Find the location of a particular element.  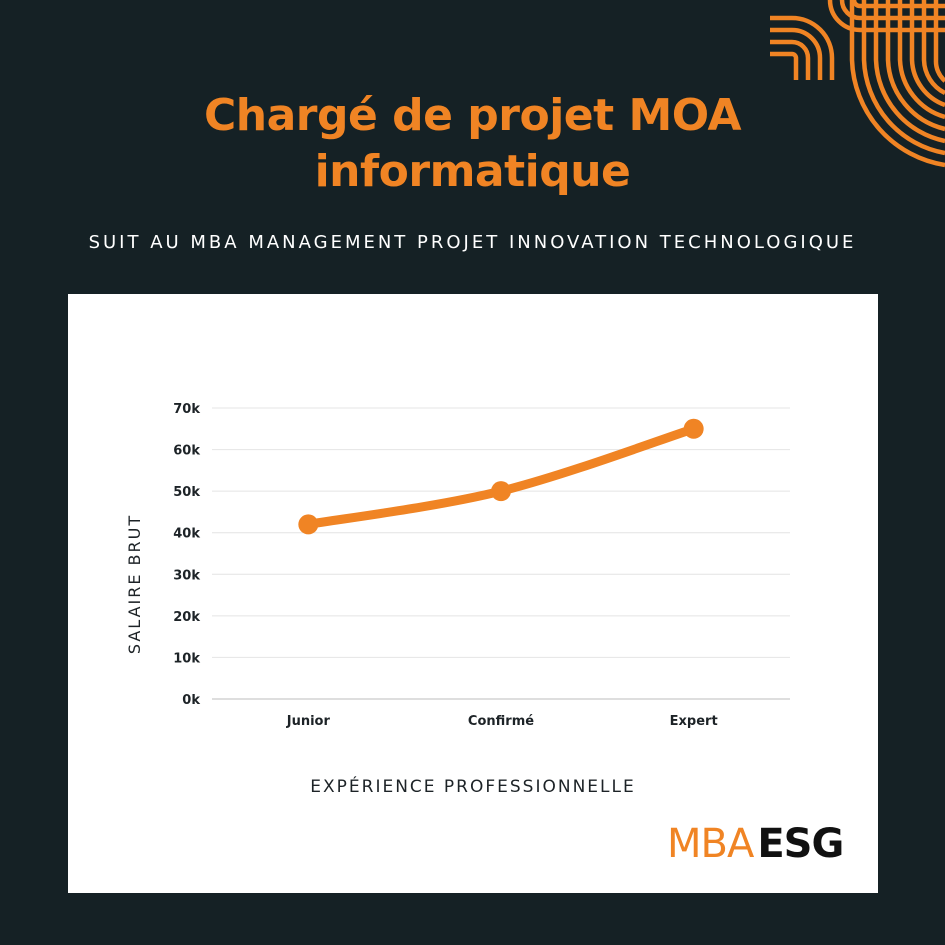

title-line-2: informatique is located at coordinates (472, 171).